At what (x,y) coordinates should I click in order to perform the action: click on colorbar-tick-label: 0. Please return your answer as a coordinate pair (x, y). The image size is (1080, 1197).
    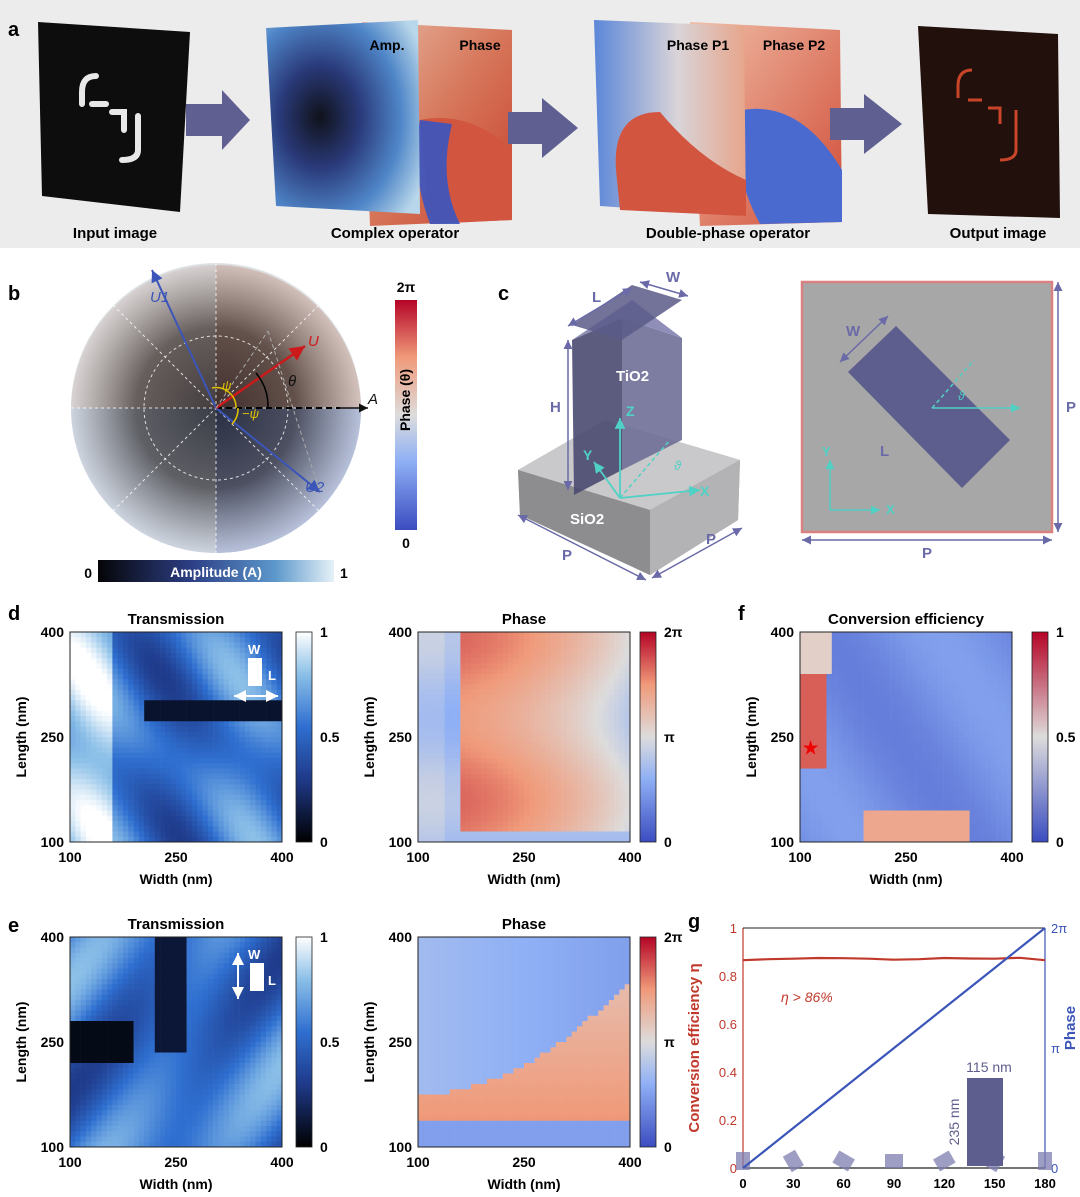
    Looking at the image, I should click on (324, 842).